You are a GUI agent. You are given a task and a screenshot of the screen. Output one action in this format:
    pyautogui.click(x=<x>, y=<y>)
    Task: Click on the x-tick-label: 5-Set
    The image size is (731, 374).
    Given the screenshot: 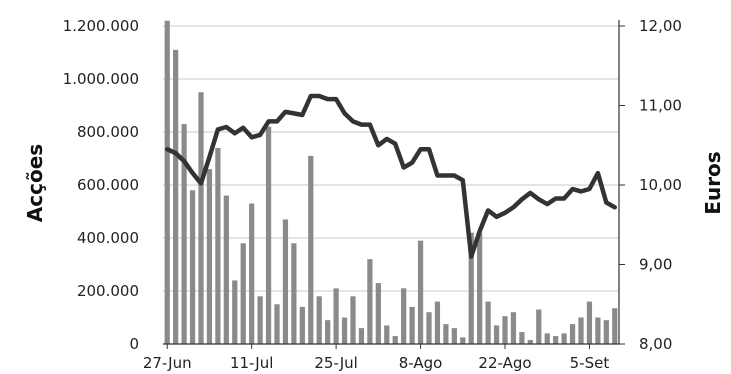 What is the action you would take?
    pyautogui.click(x=590, y=363)
    